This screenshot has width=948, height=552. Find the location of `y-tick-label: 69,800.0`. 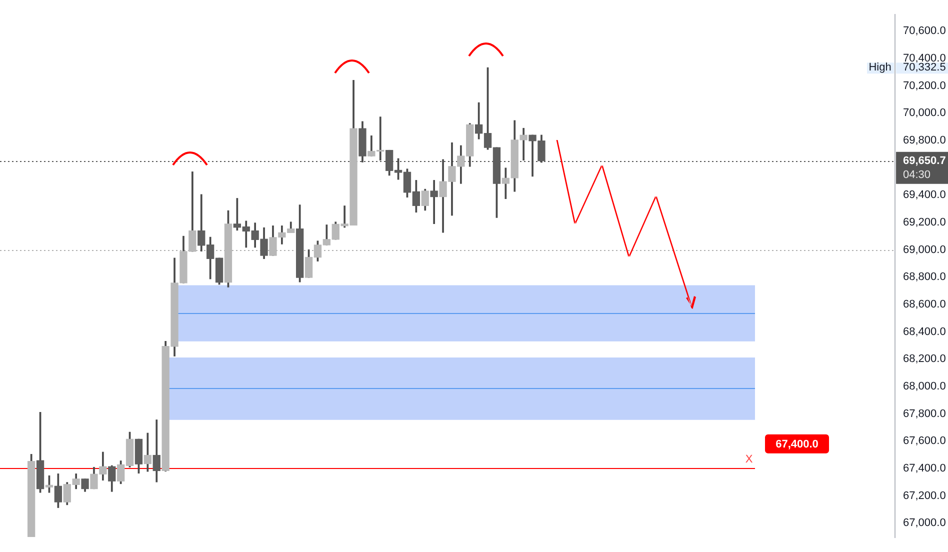

y-tick-label: 69,800.0 is located at coordinates (924, 140).